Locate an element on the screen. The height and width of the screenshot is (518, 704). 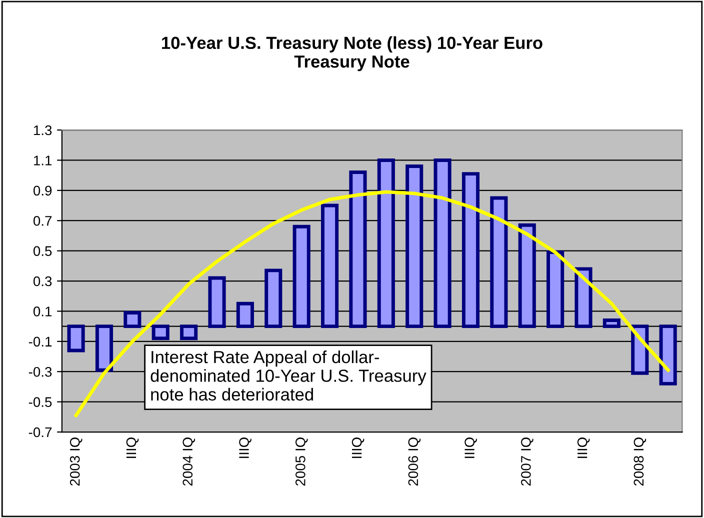
y-tick-label: 0.3 is located at coordinates (42, 281).